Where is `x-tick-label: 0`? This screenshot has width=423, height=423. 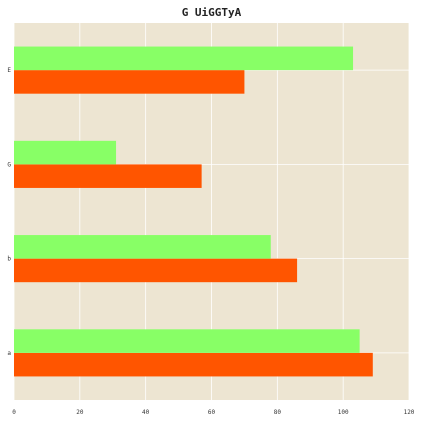
x-tick-label: 0 is located at coordinates (14, 412).